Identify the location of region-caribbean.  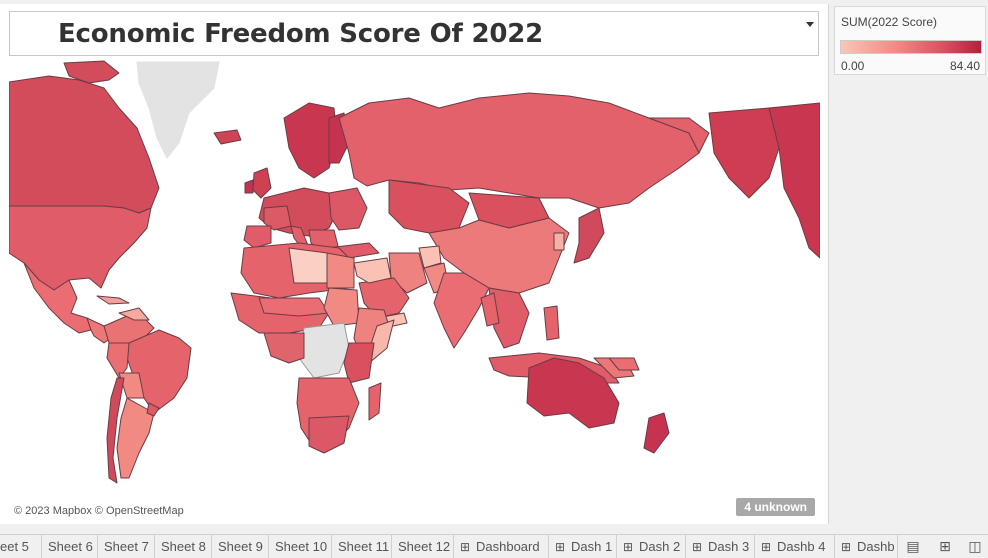
(113, 300).